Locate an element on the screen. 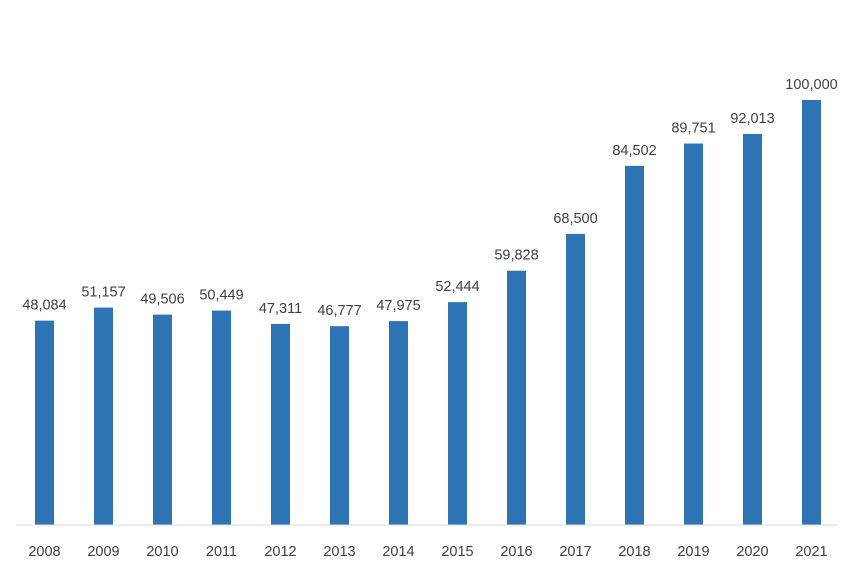  x-tick-label-2015: 2015 is located at coordinates (457, 552).